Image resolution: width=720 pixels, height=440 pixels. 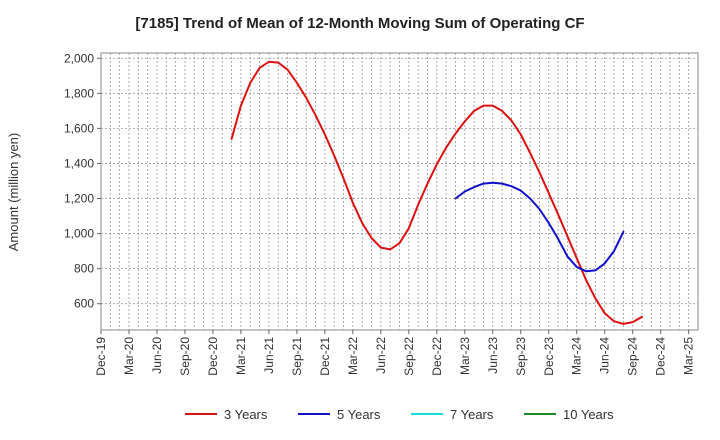 I want to click on x-tick-label: Mar-23, so click(x=465, y=356).